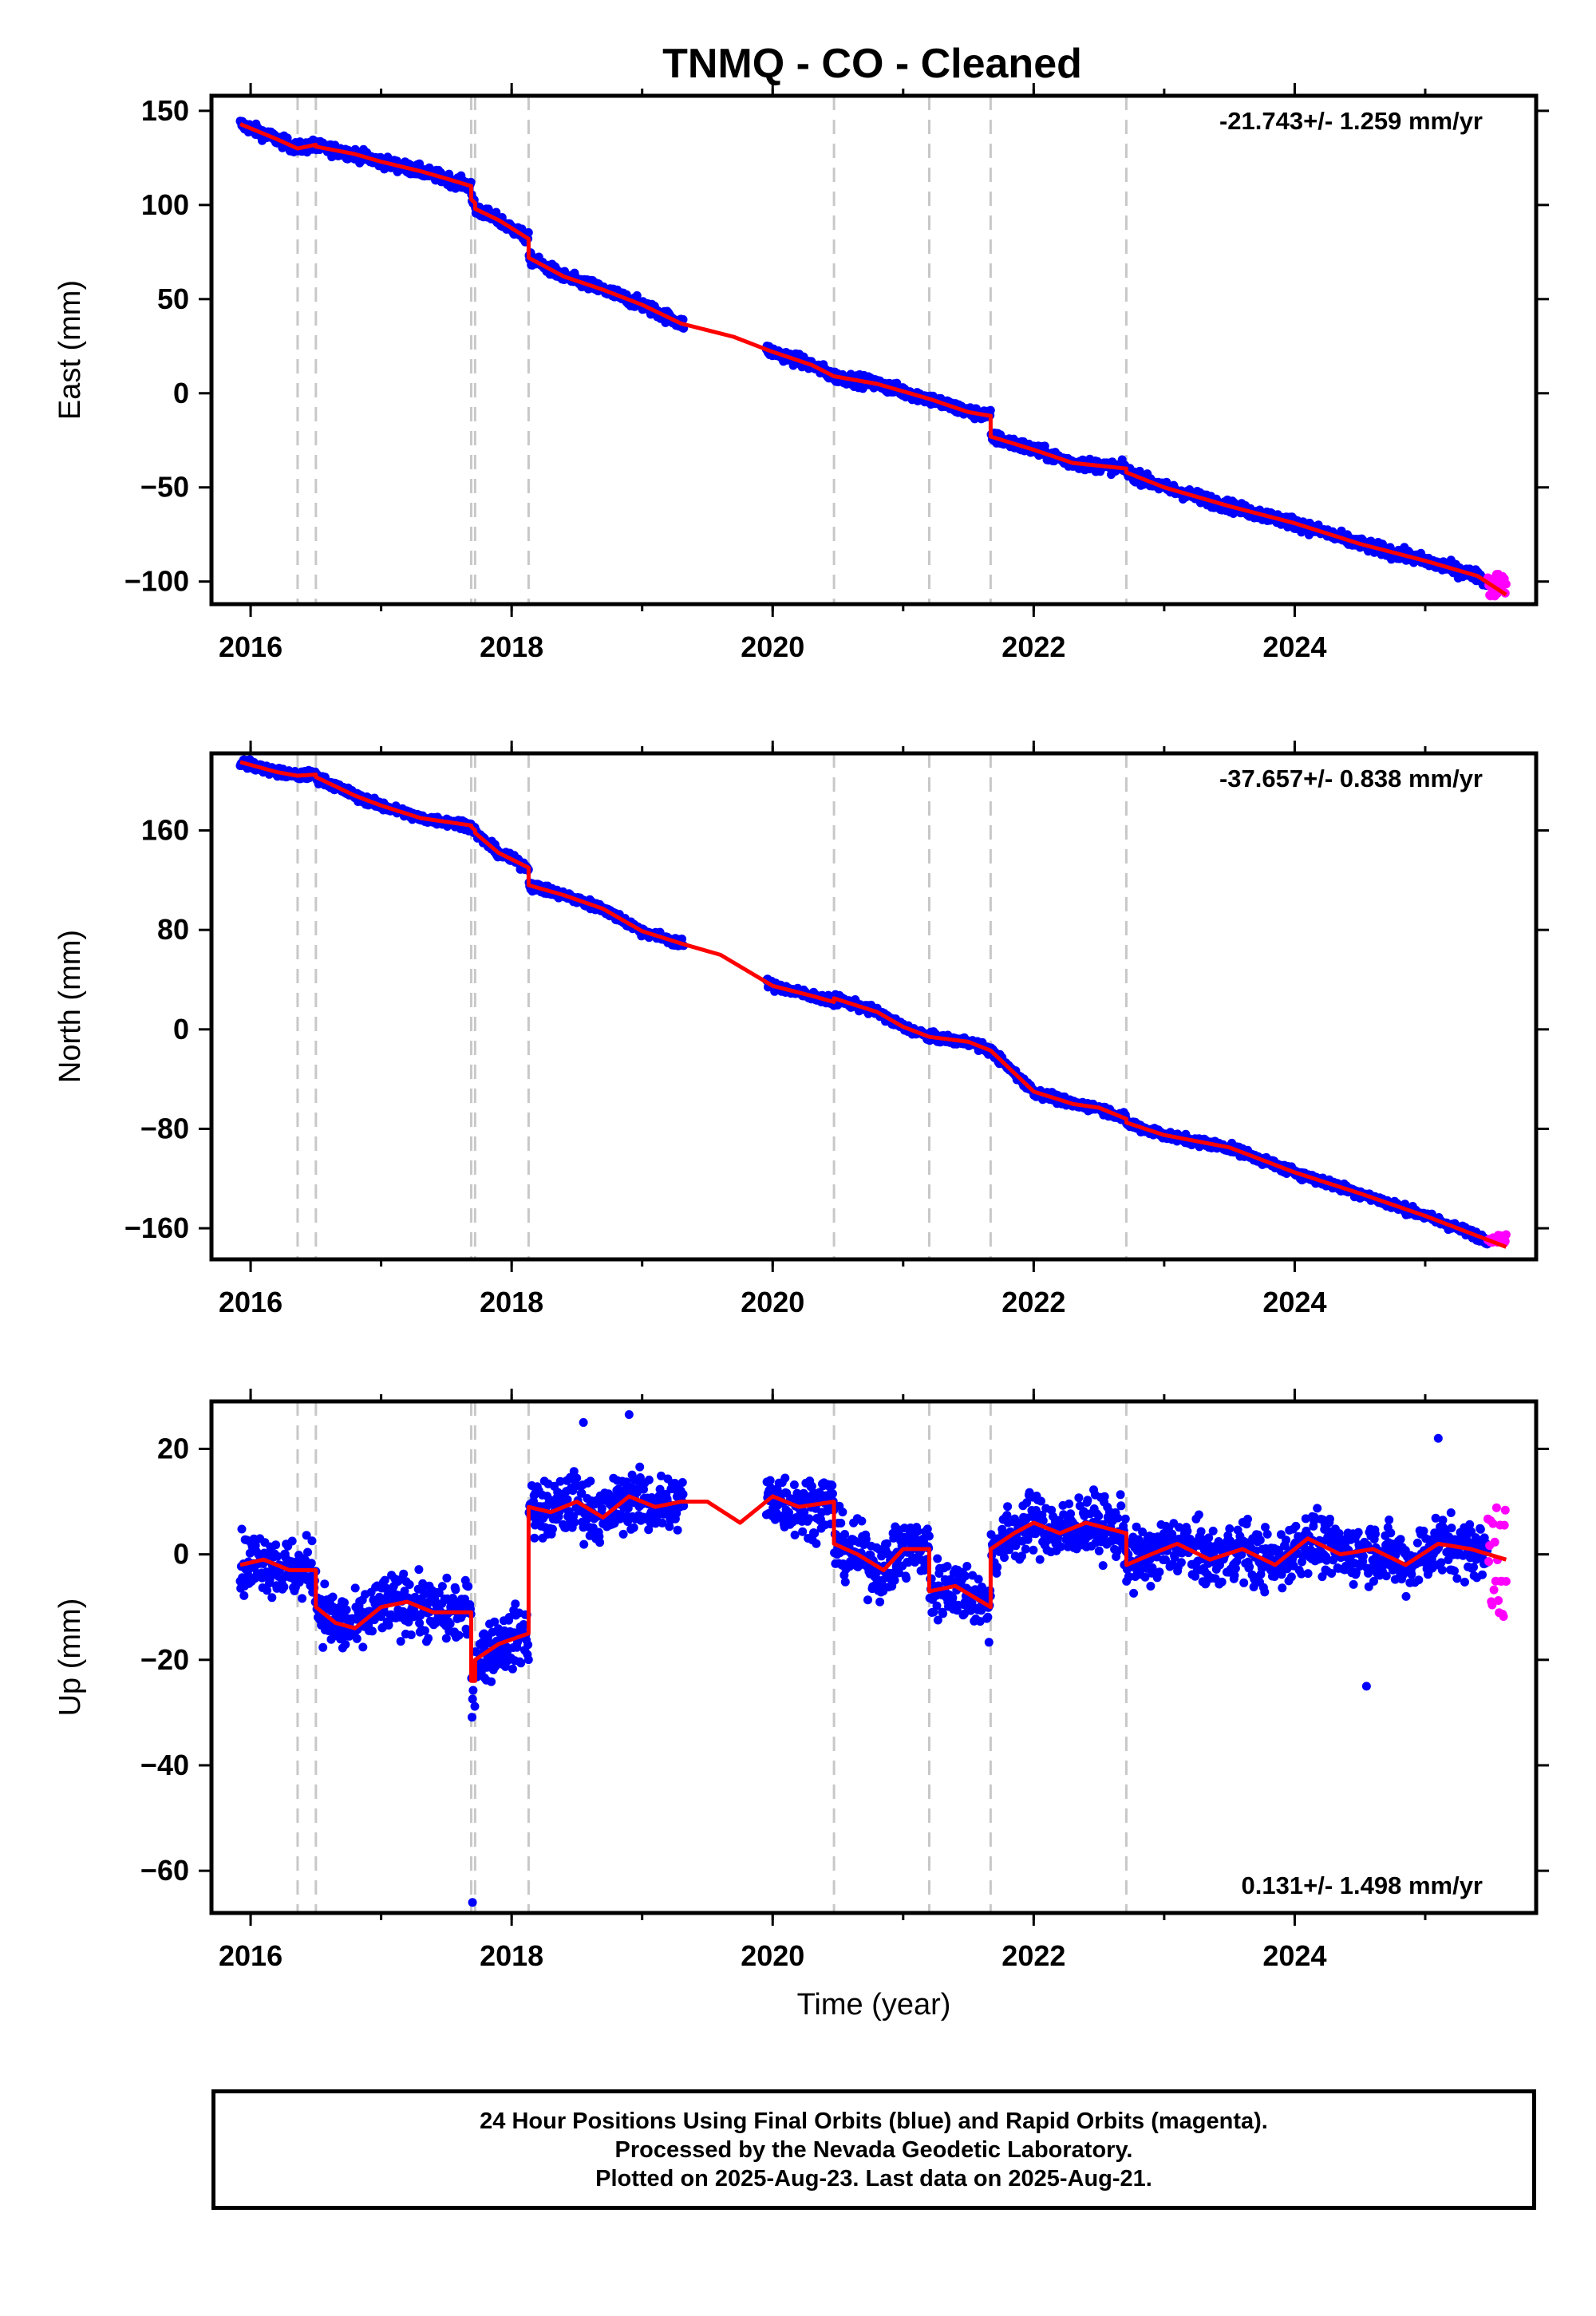 The image size is (1596, 2316). I want to click on y-tick-label: 80, so click(173, 929).